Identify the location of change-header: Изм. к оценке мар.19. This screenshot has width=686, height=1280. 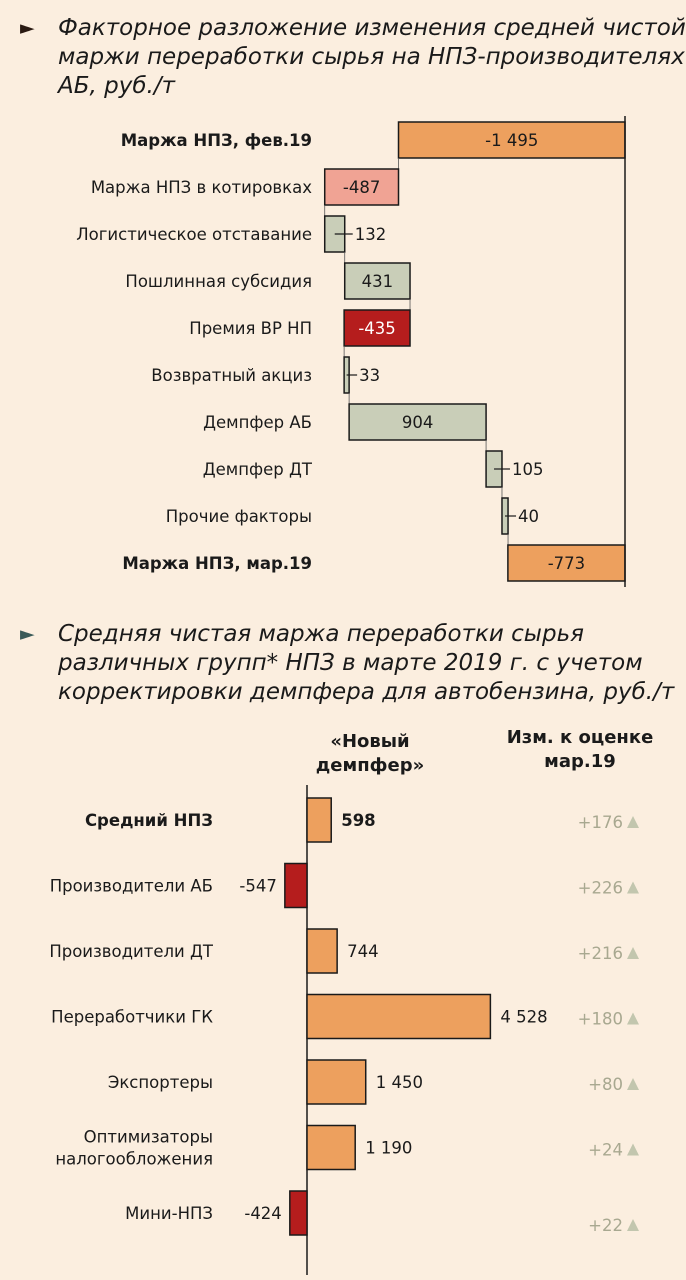
(580, 750).